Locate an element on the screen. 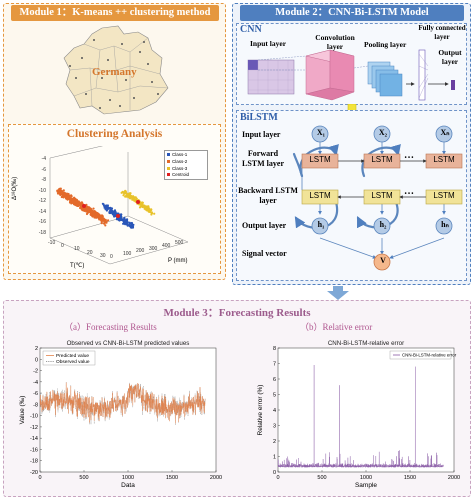 The image size is (474, 500). x-axis-label: Sample is located at coordinates (366, 485).